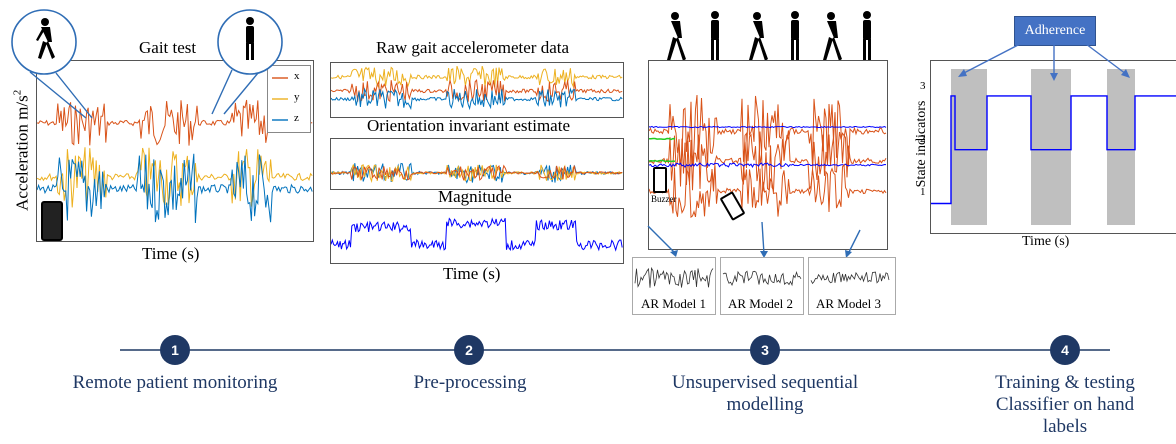 This screenshot has width=1176, height=444. What do you see at coordinates (662, 139) in the screenshot?
I see `seq-green-a` at bounding box center [662, 139].